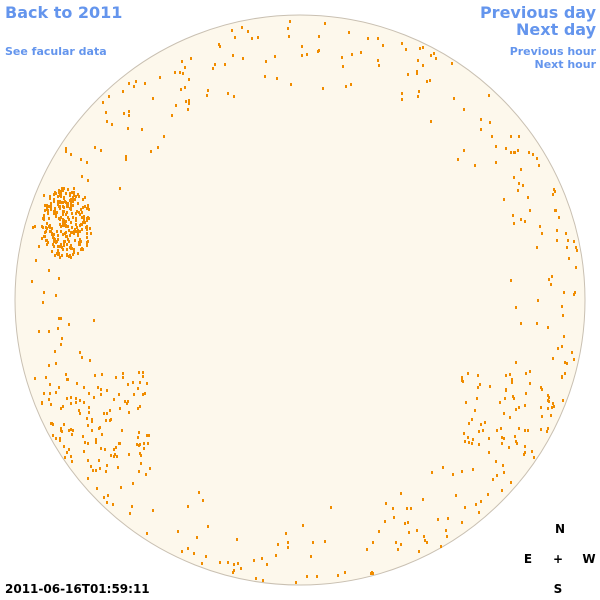  What do you see at coordinates (552, 51) in the screenshot?
I see `previous-hour-link: Previous hour` at bounding box center [552, 51].